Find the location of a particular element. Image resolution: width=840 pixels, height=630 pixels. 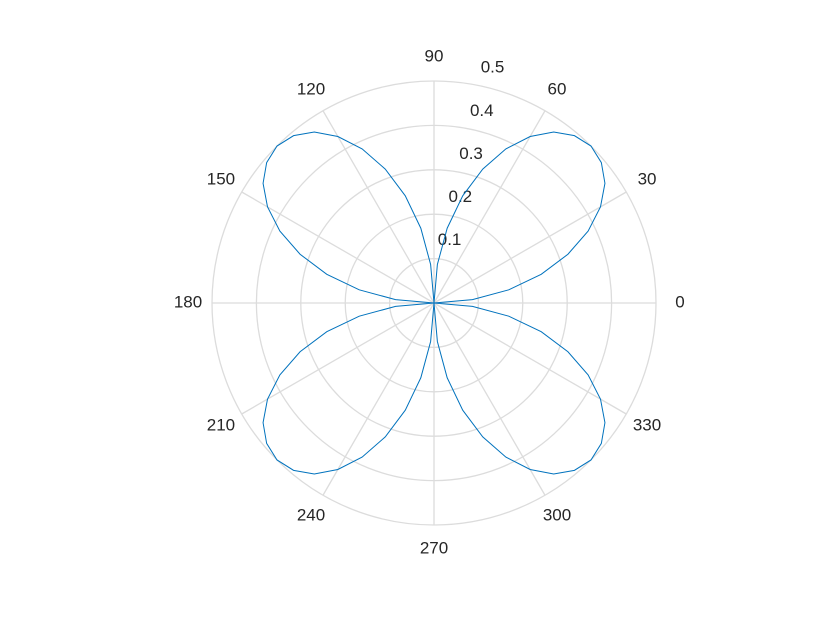

theta-tick-label: 120 is located at coordinates (311, 88).